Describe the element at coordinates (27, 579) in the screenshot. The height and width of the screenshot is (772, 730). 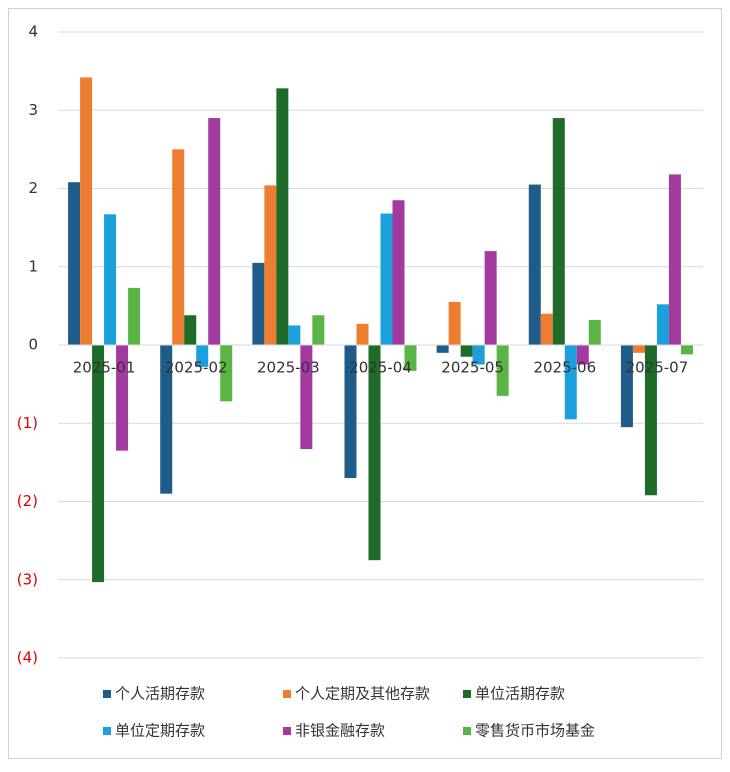
I see `y-tick-label: (3)` at that location.